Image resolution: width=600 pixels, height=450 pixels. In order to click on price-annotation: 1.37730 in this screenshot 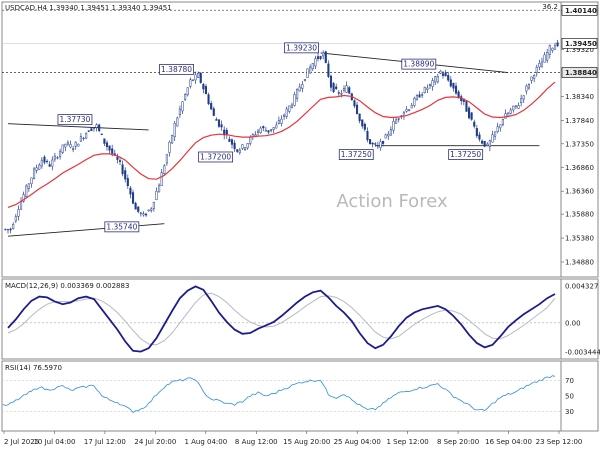, I will do `click(74, 119)`.